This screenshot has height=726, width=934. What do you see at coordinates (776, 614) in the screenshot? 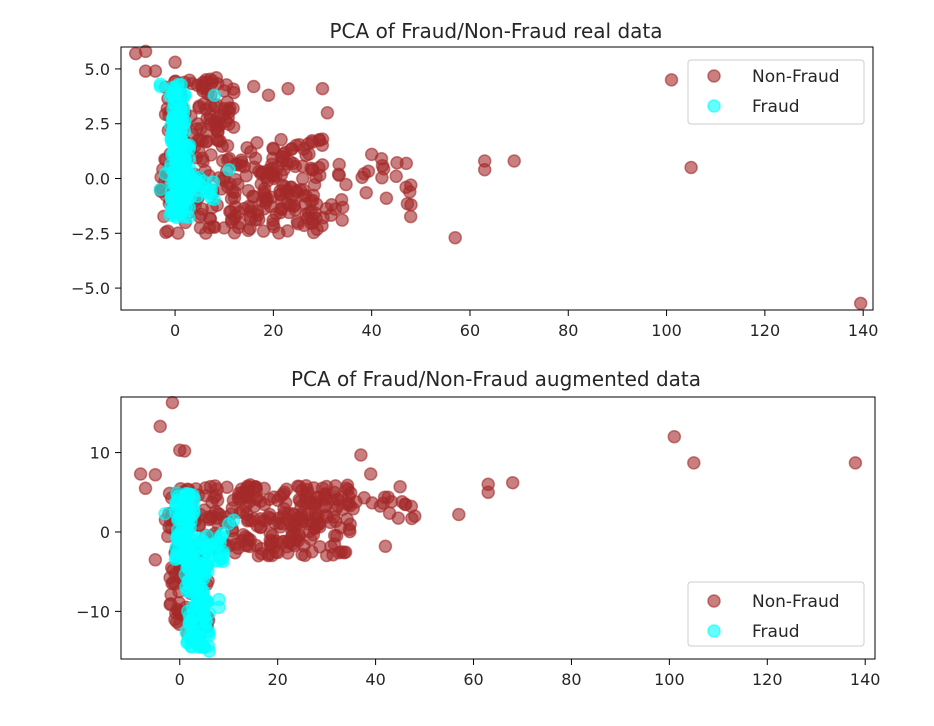
I see `legend-box` at bounding box center [776, 614].